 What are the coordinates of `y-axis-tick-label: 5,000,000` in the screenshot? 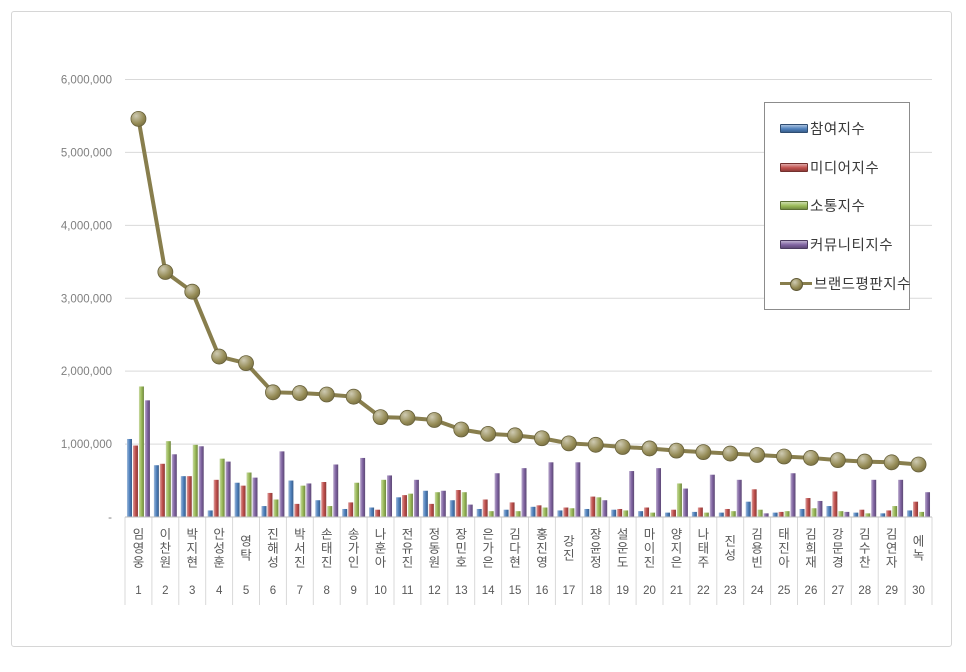 It's located at (86, 153).